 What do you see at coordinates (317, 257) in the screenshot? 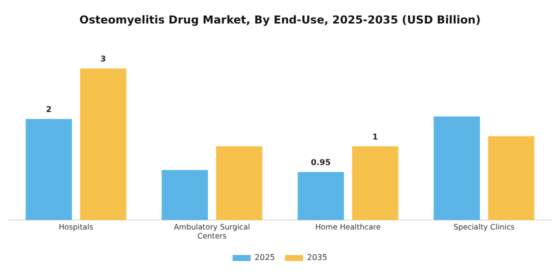
I see `legend-label: 2035` at bounding box center [317, 257].